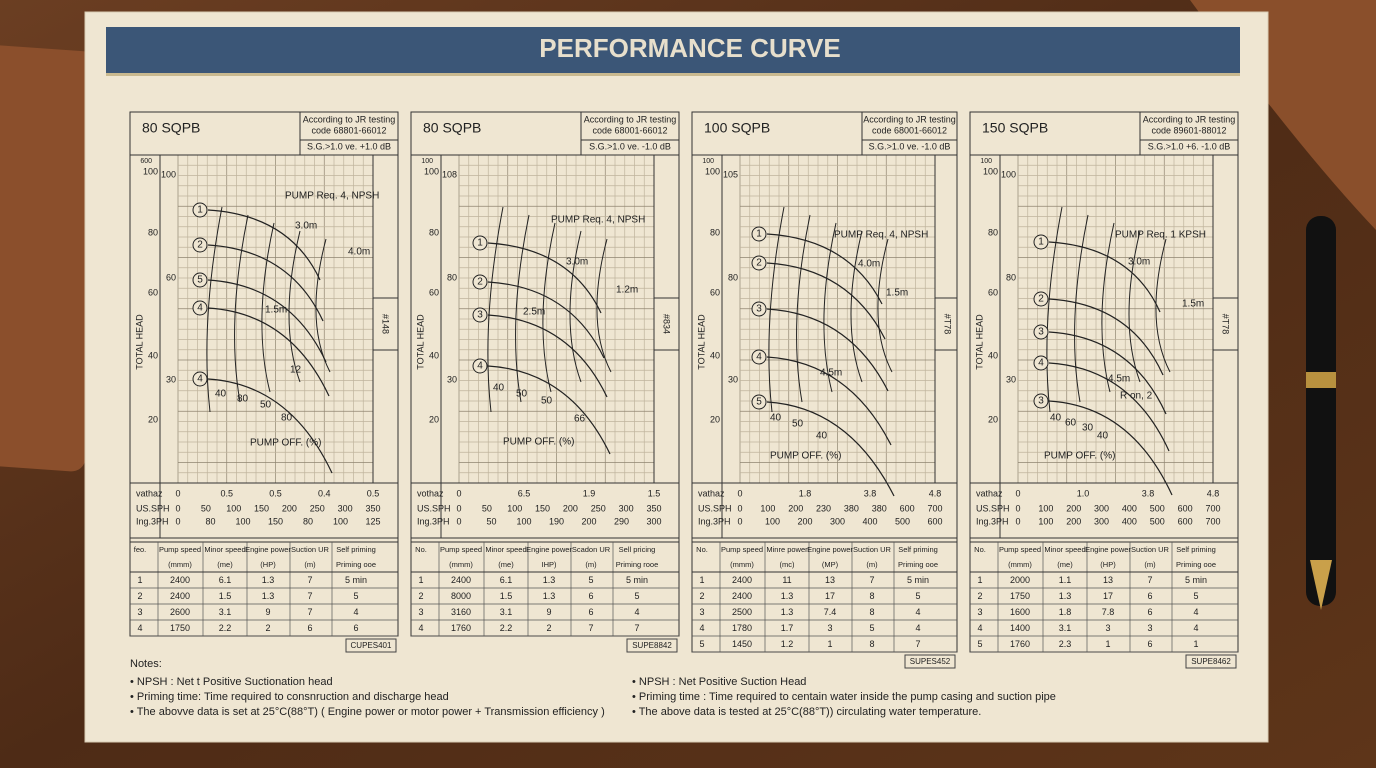 This screenshot has height=768, width=1376. I want to click on table-cell: 1600, so click(1020, 612).